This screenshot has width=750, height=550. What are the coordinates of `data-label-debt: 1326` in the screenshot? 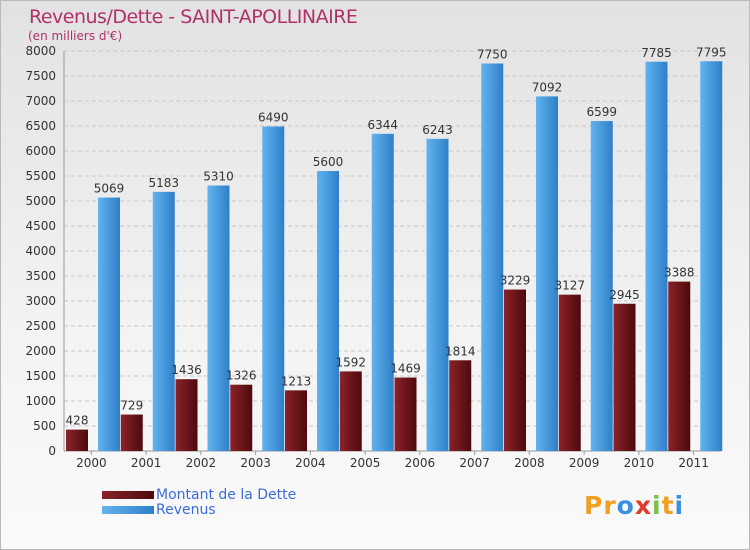 It's located at (241, 376).